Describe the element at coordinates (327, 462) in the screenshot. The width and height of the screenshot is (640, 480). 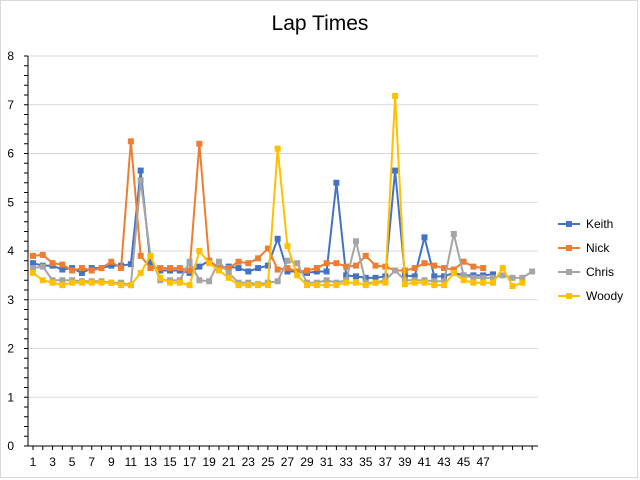
I see `x-tick-label: 31` at that location.